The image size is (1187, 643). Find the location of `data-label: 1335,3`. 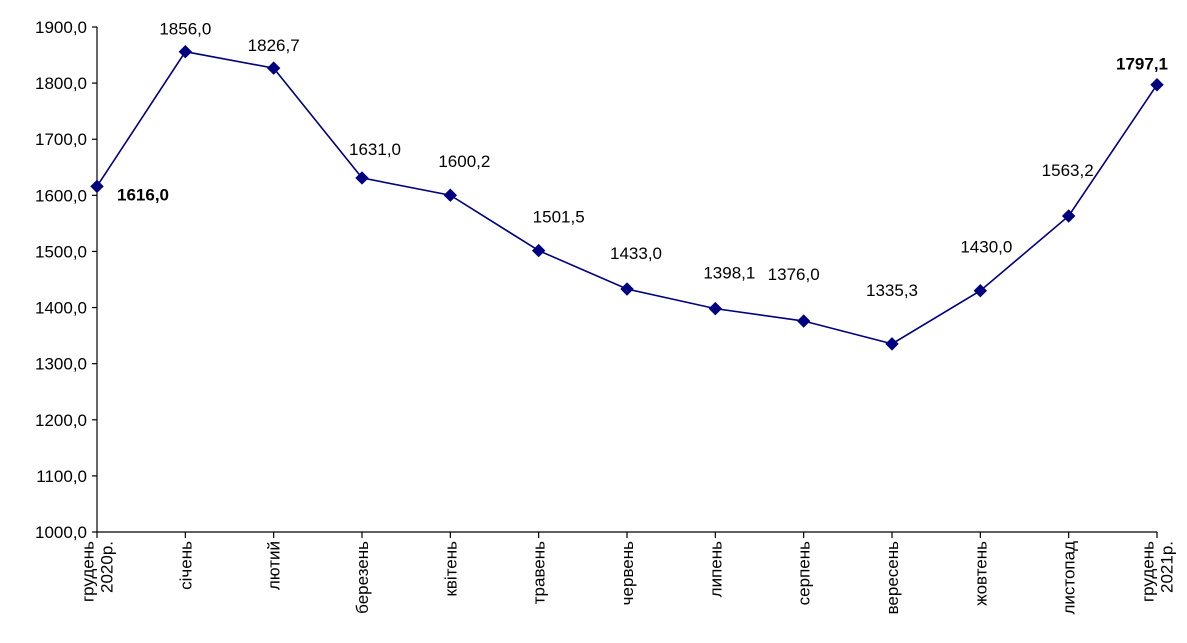

data-label: 1335,3 is located at coordinates (892, 290).